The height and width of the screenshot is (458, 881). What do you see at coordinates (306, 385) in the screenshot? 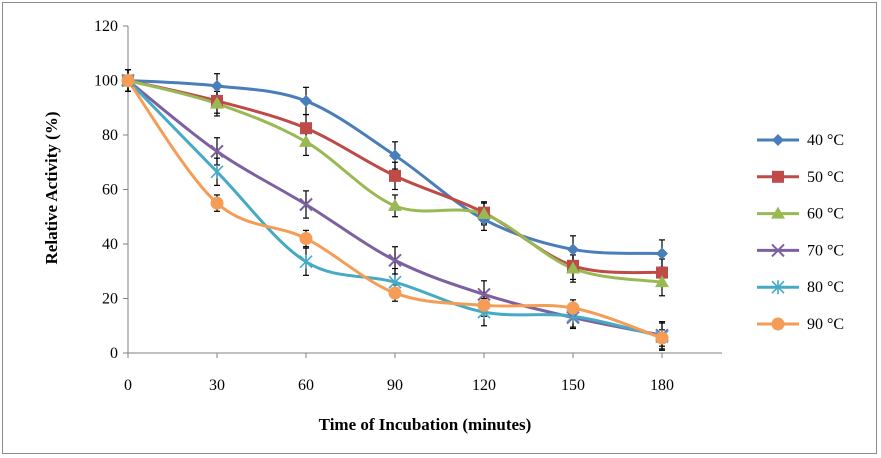
I see `x-tick-label: 60` at bounding box center [306, 385].